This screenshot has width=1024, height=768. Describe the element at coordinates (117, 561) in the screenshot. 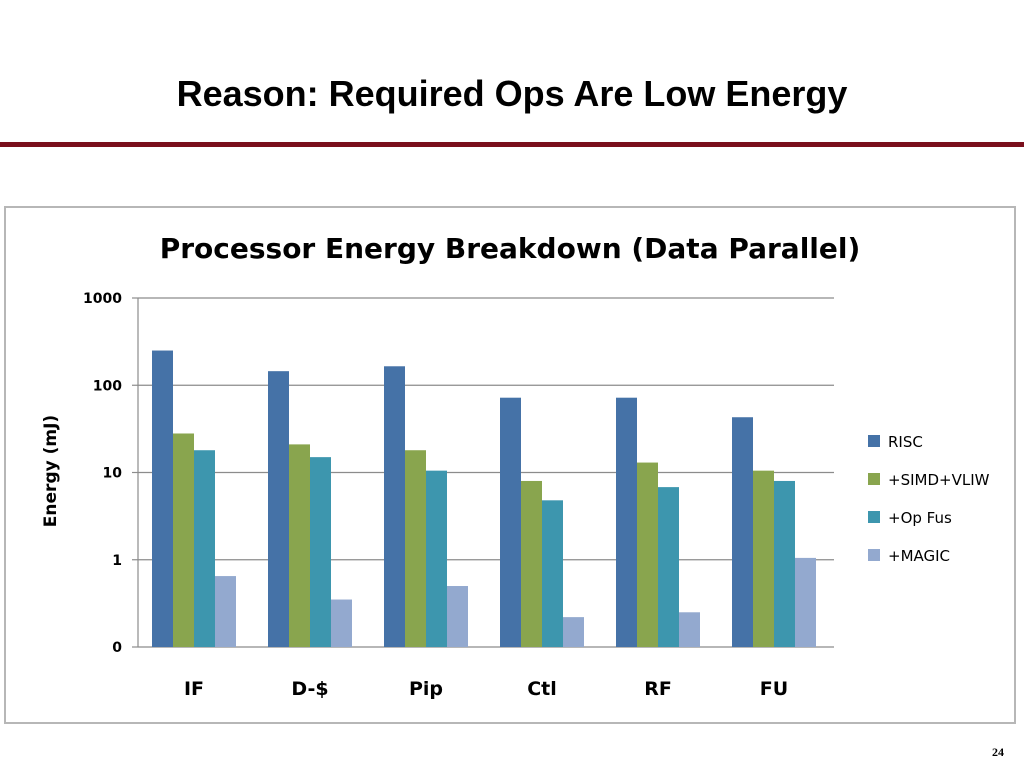

I see `y-tick-label: 1` at that location.